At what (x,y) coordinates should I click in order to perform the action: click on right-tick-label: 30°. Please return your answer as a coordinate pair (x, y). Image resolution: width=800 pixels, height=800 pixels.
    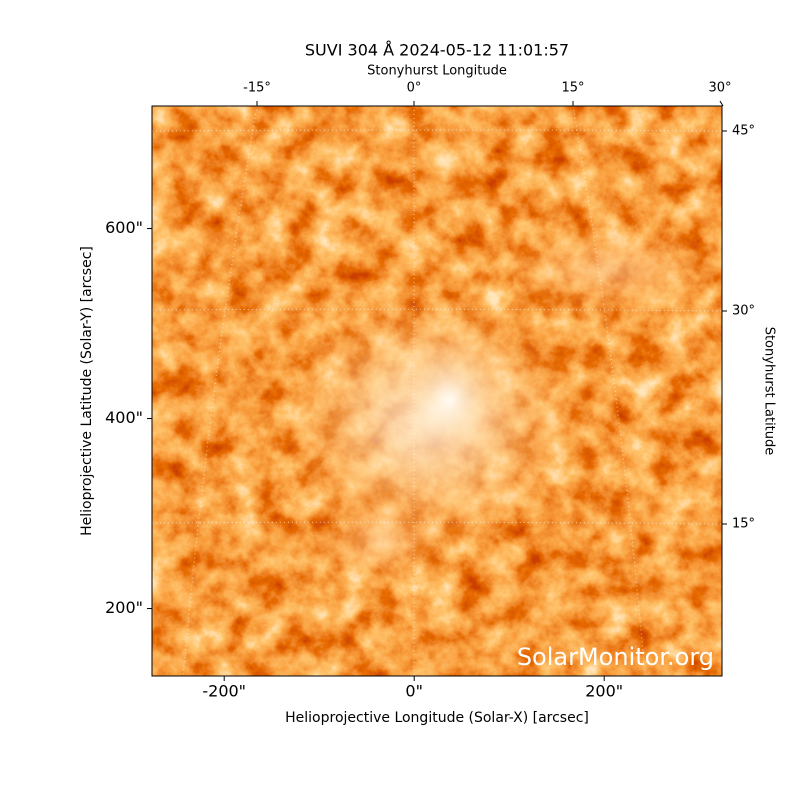
    Looking at the image, I should click on (743, 311).